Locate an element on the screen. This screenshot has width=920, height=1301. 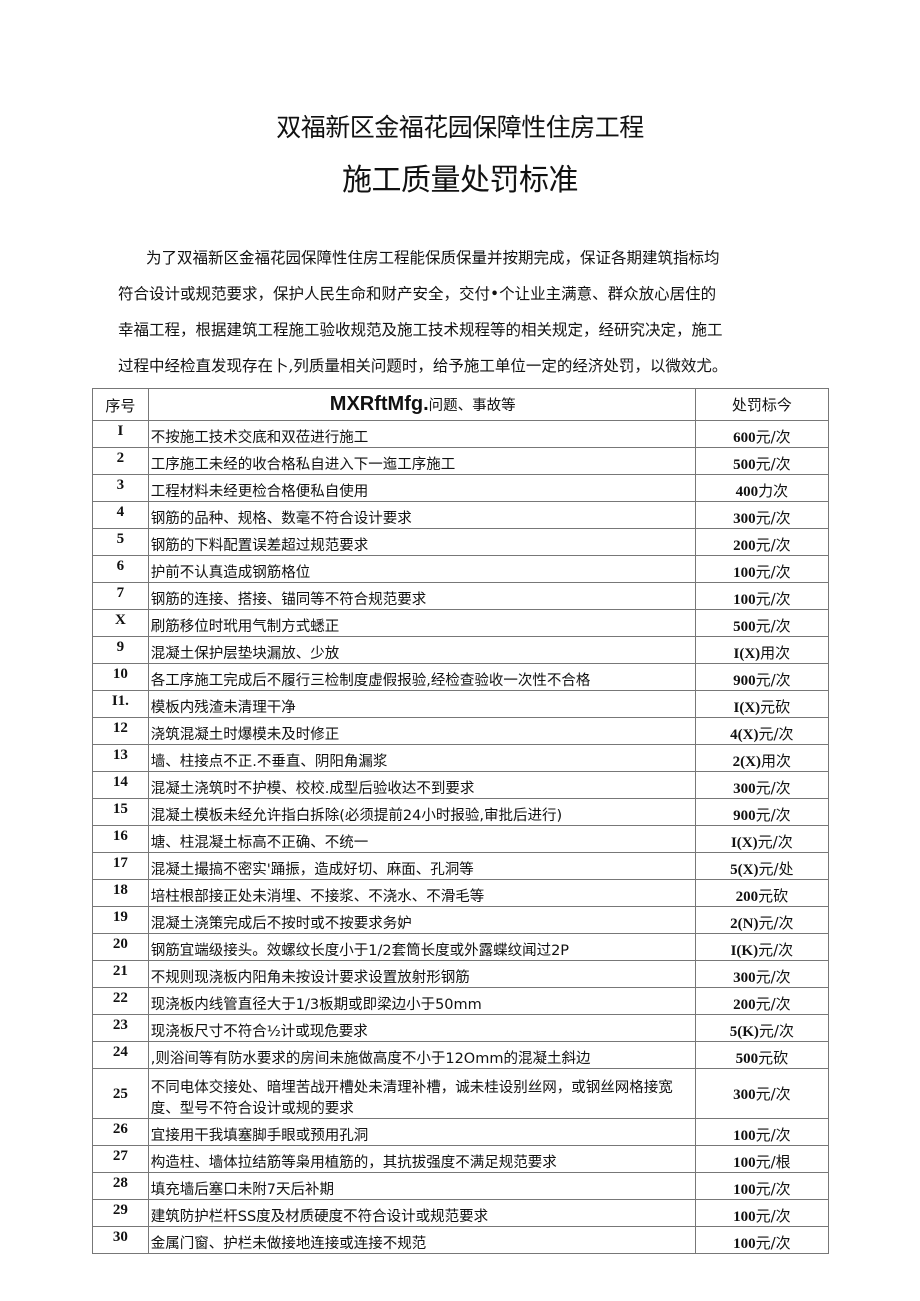
row-fine: 5(X)元/处 is located at coordinates (762, 866).